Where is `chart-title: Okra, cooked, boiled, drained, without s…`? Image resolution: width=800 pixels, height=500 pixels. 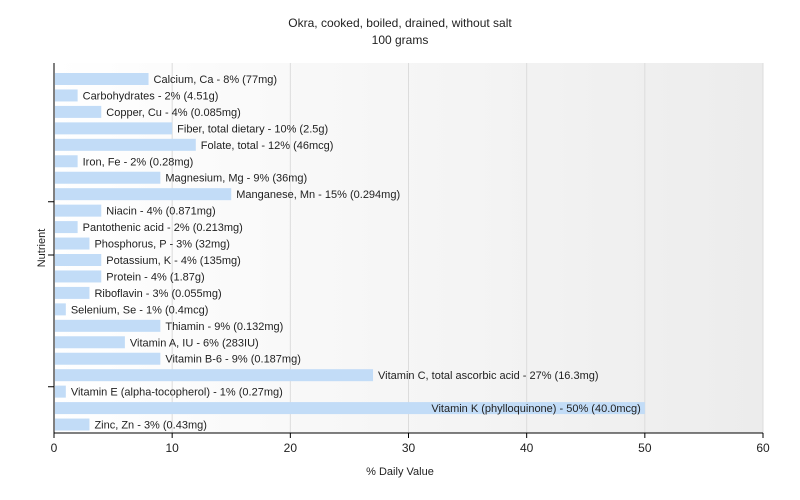 chart-title: Okra, cooked, boiled, drained, without s… is located at coordinates (400, 23).